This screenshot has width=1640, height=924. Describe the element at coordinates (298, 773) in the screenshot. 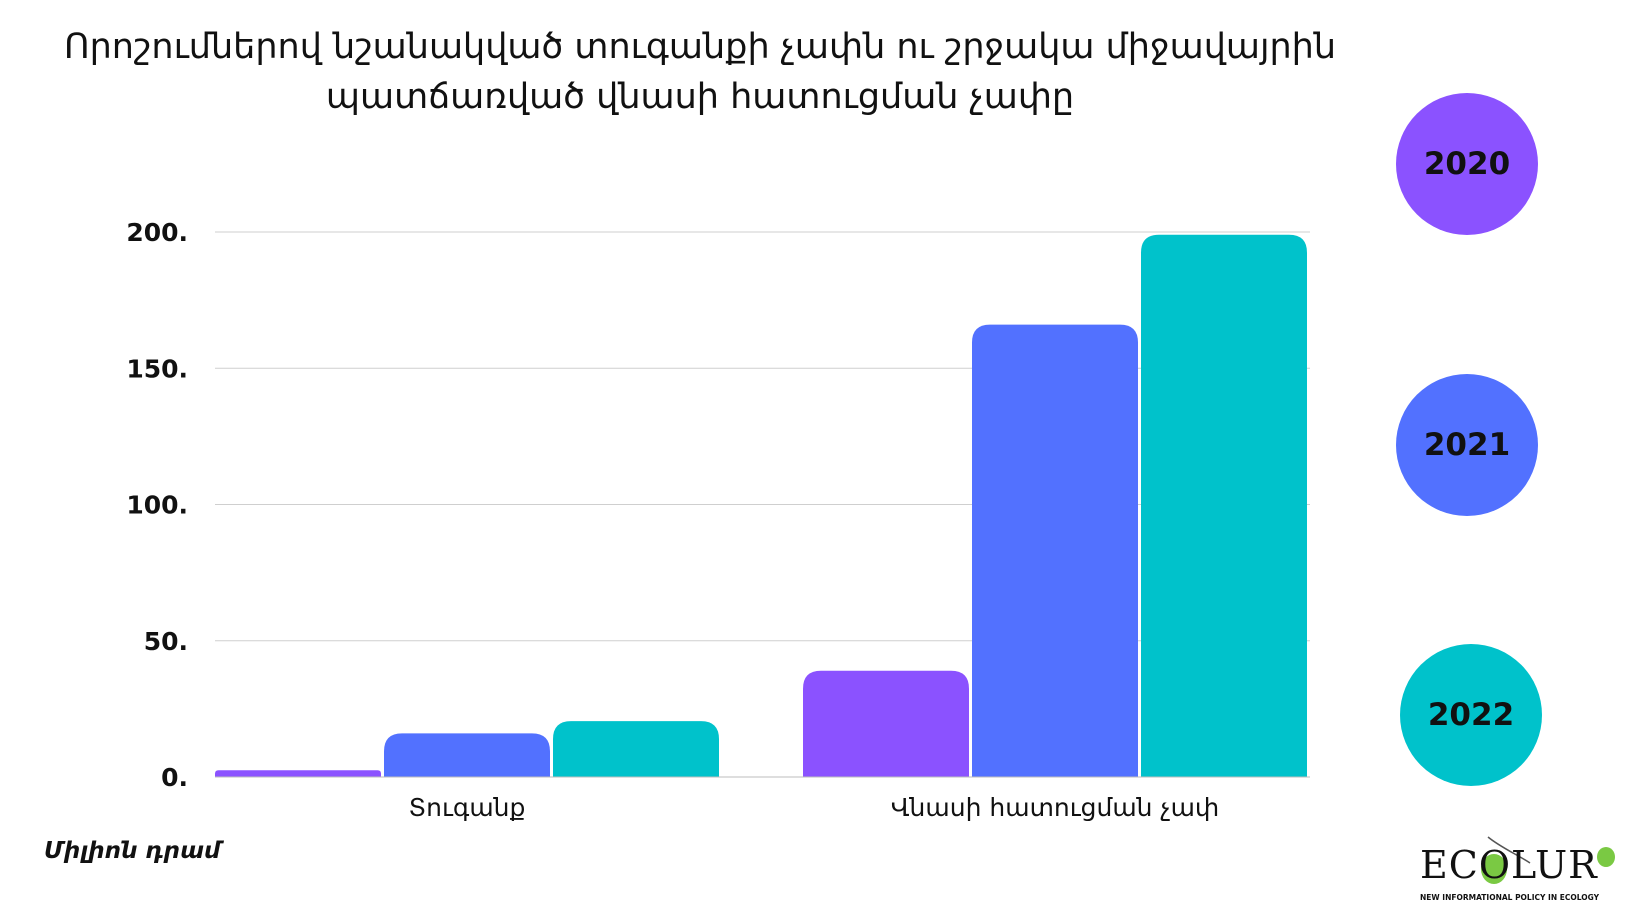

I see `bar-2020-fine` at that location.